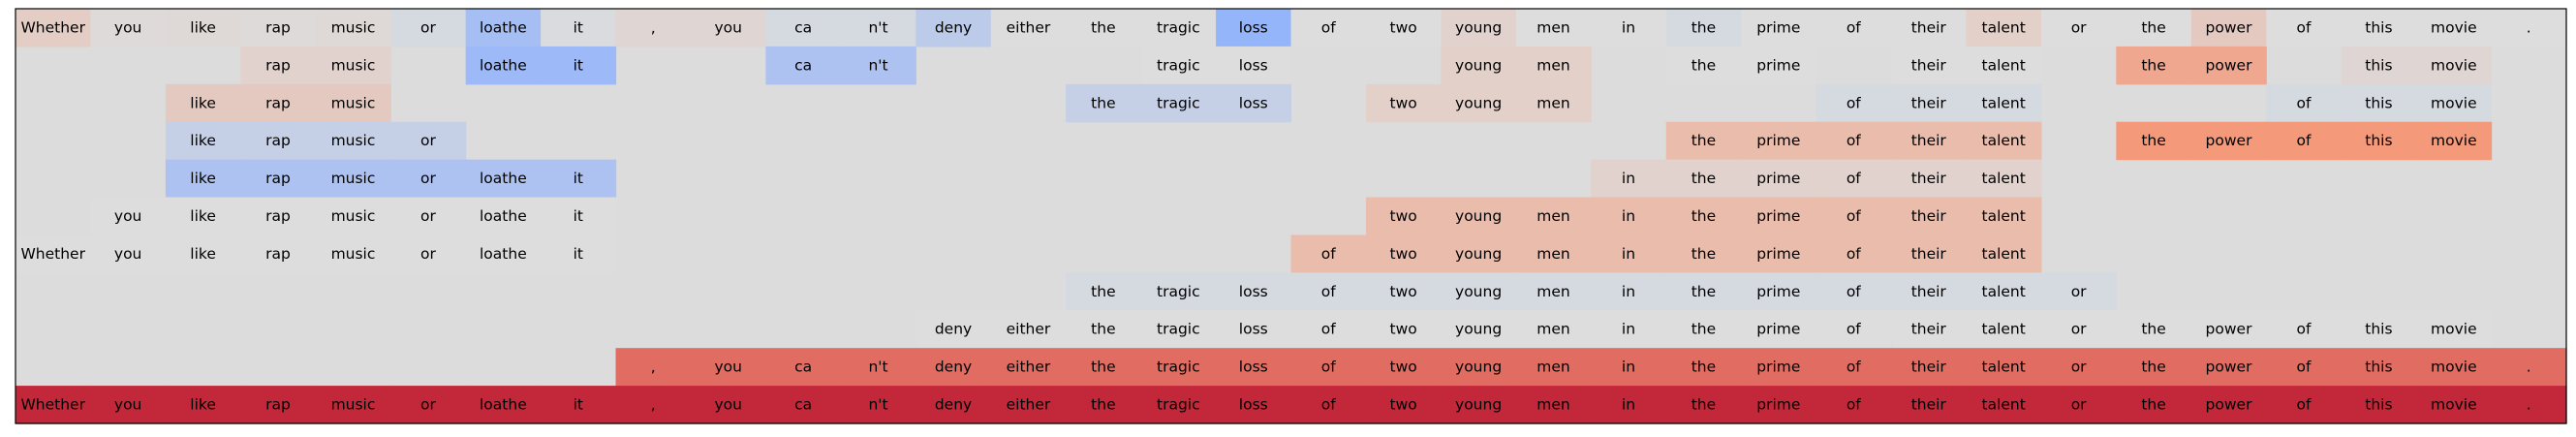 The image size is (2576, 437). I want to click on token-label: loathe, so click(504, 405).